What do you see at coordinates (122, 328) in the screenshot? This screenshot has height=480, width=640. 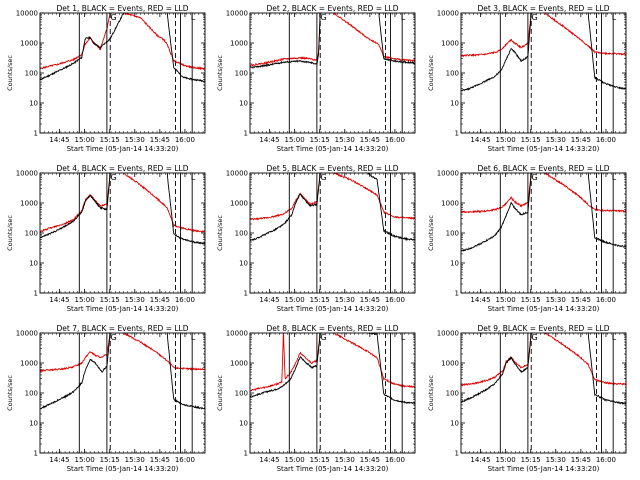 I see `panel-title: Det 7, BLACK = Events, RED = LLD` at bounding box center [122, 328].